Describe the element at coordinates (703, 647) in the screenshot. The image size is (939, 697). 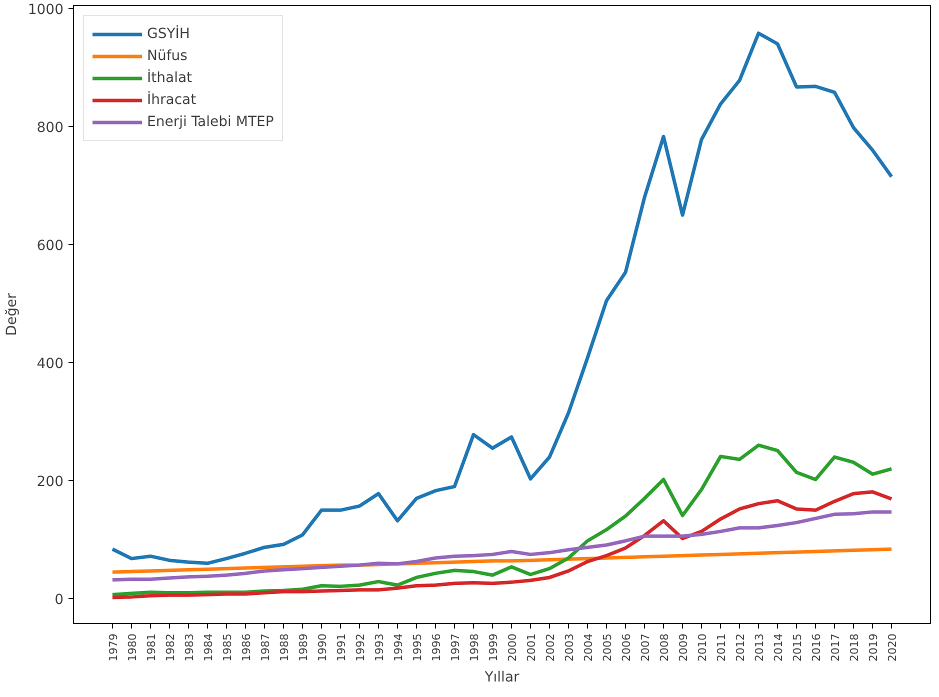
I see `x-tick-label: 2010` at that location.